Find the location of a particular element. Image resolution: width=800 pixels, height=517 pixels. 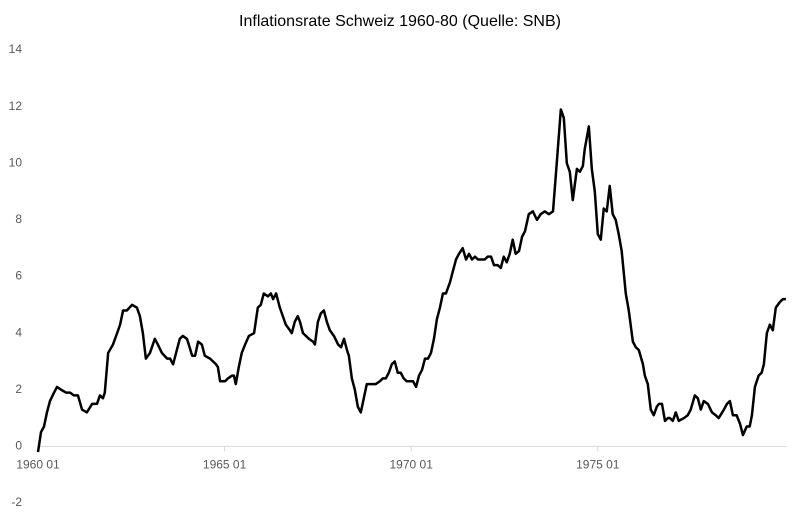

y-tick-label: 2 is located at coordinates (18, 389).